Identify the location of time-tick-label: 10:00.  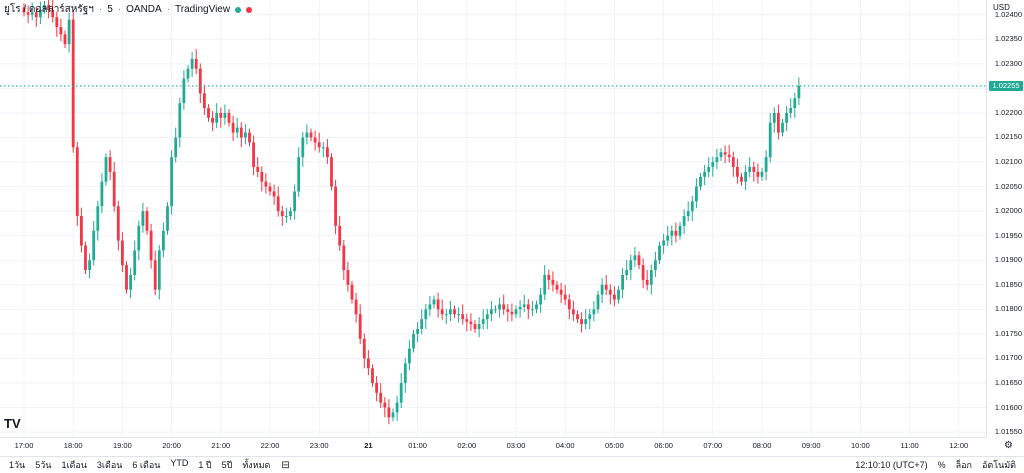
(860, 445).